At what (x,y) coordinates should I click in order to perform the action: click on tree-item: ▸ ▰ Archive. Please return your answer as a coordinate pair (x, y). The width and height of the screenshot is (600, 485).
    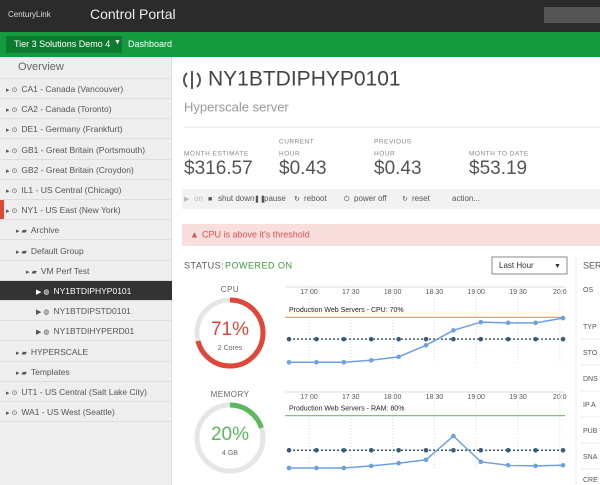
    Looking at the image, I should click on (86, 230).